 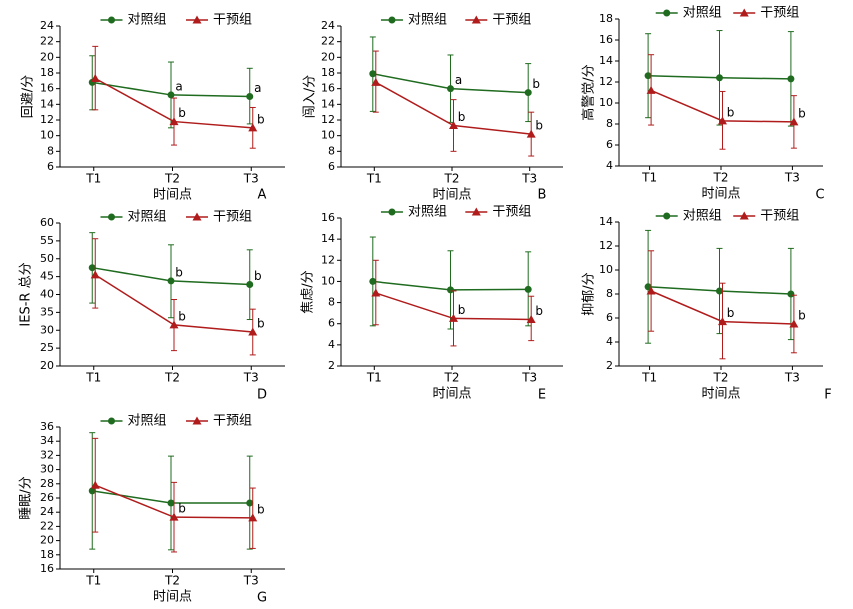 I want to click on panel-label: D, so click(x=262, y=395).